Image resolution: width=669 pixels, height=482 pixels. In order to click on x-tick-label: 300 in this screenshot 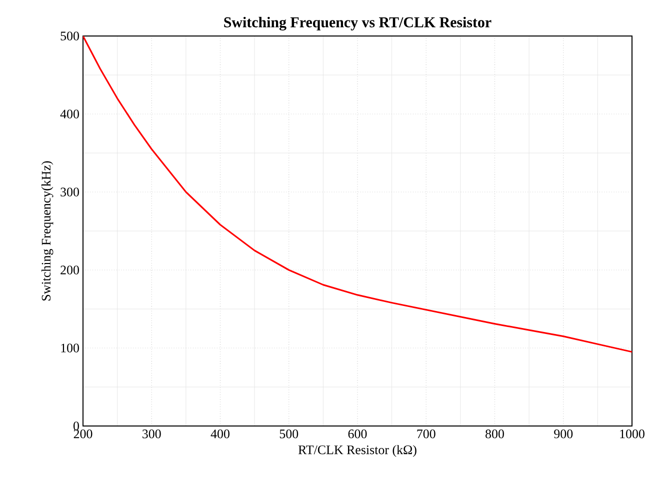, I will do `click(151, 434)`.